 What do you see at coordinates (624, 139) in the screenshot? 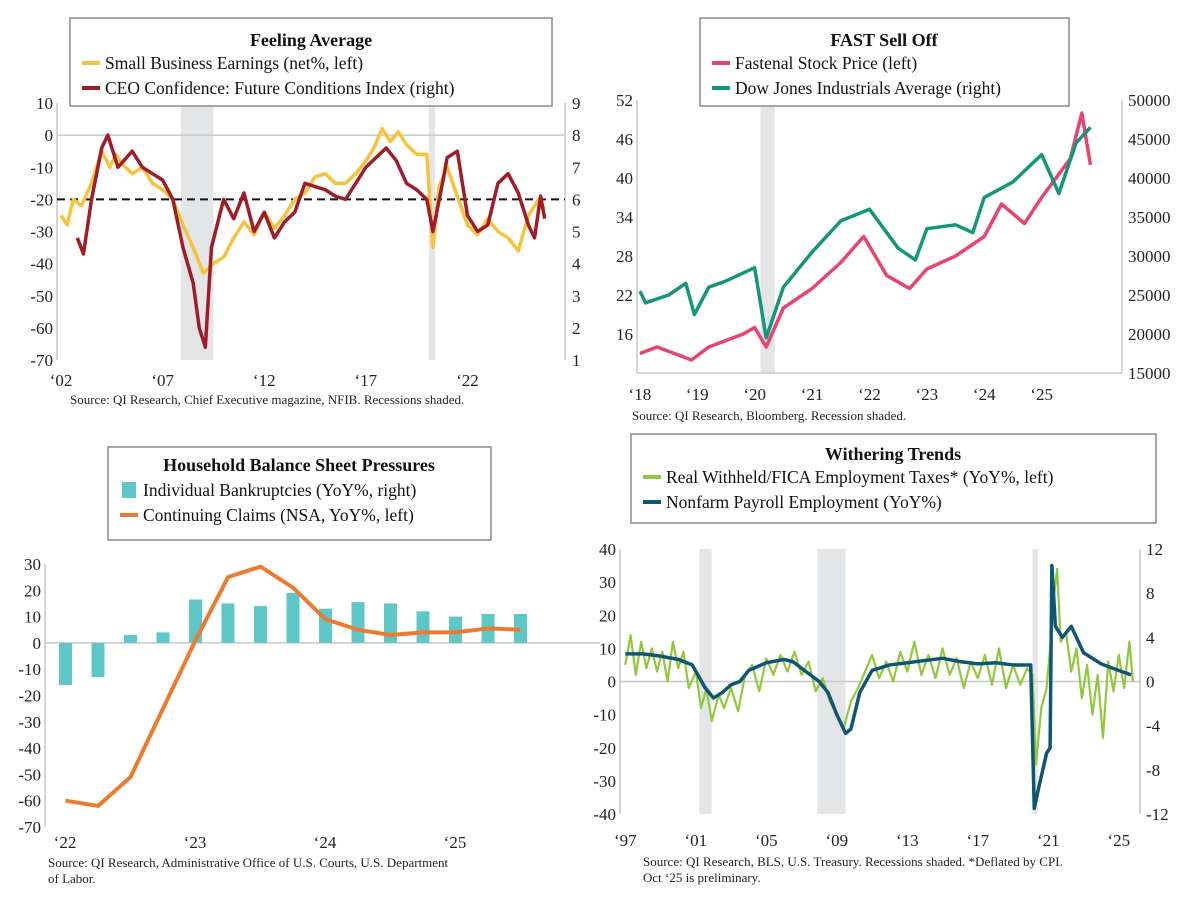
I see `y-tick-label: 46` at bounding box center [624, 139].